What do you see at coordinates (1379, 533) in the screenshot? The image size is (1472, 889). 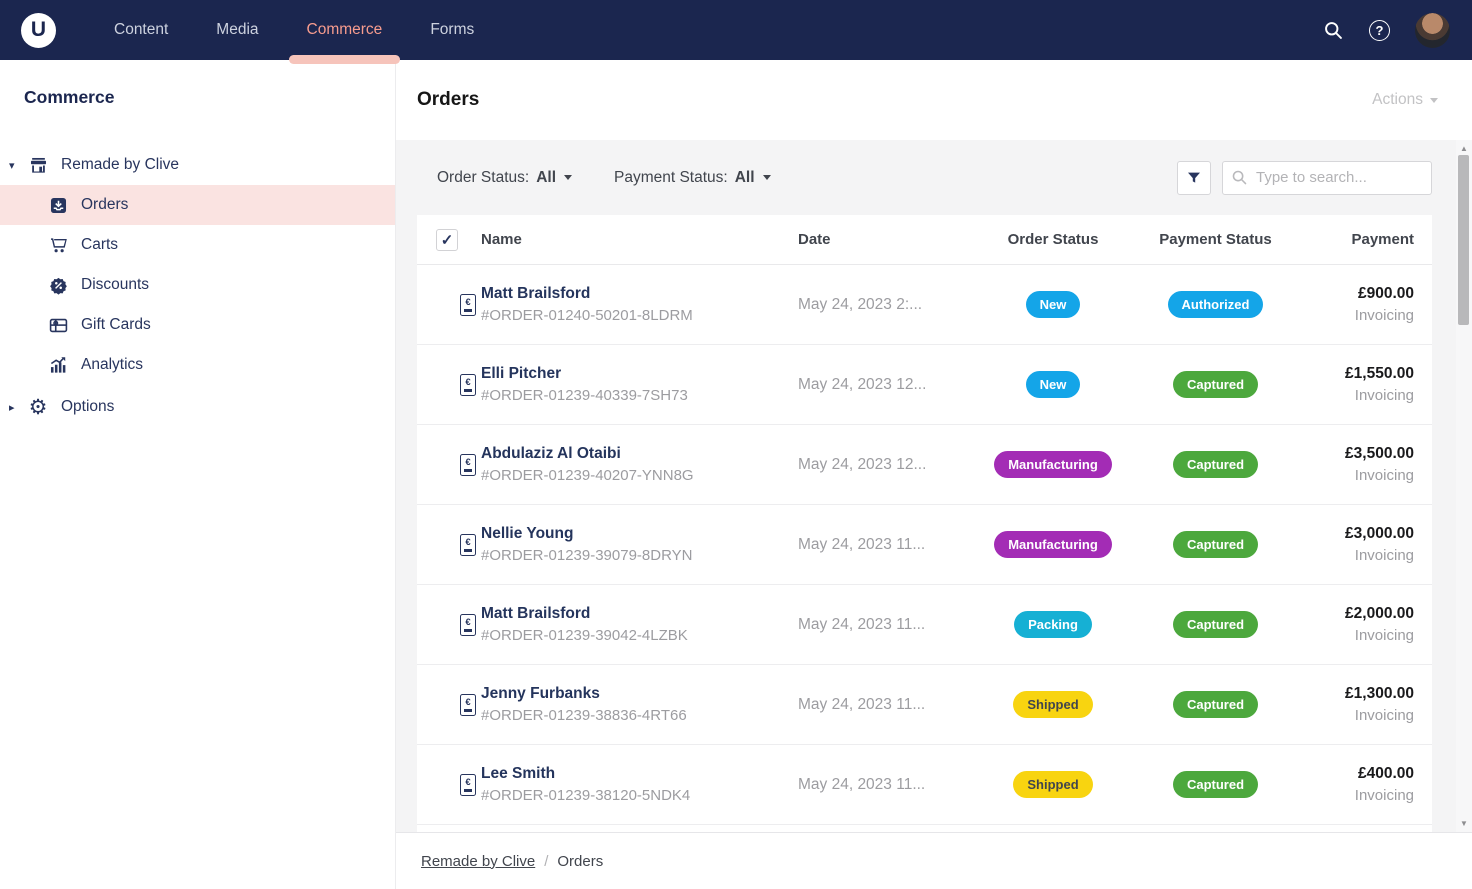 I see `payment-amount: £3,000.00` at bounding box center [1379, 533].